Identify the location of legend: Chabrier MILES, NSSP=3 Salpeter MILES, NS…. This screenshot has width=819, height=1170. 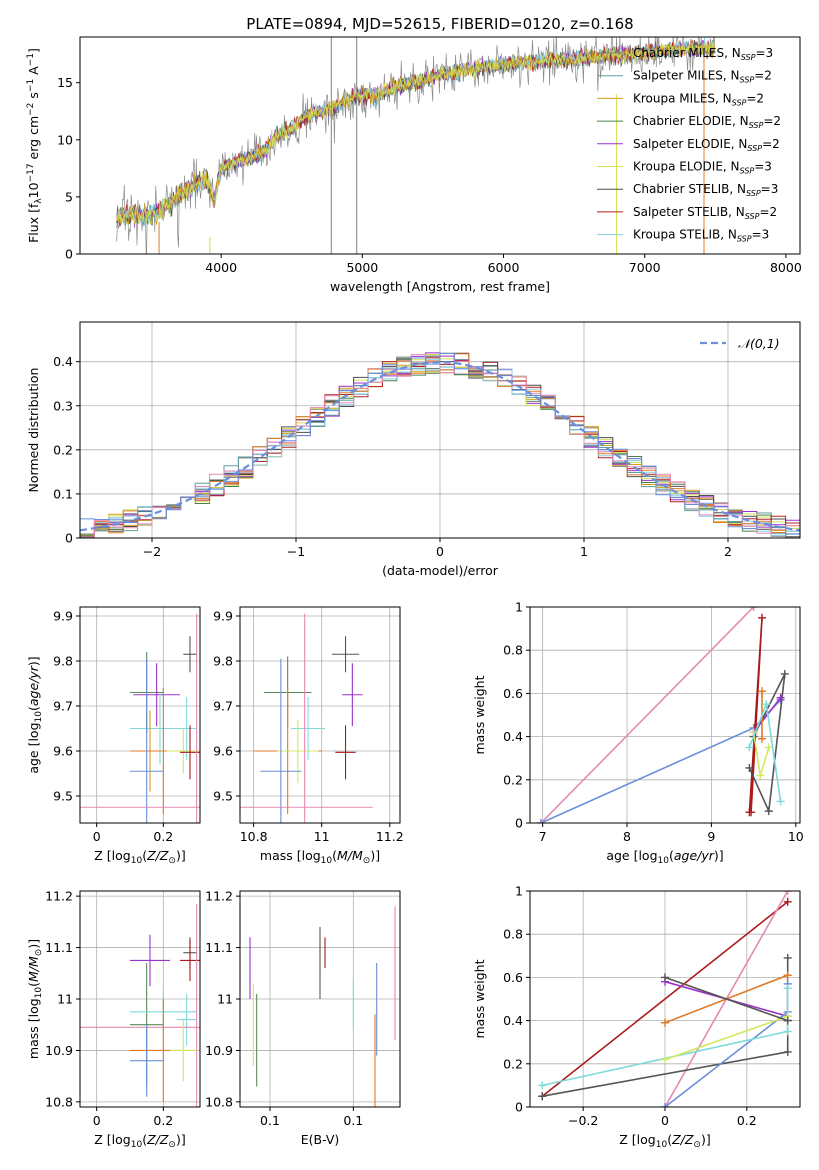
(689, 145).